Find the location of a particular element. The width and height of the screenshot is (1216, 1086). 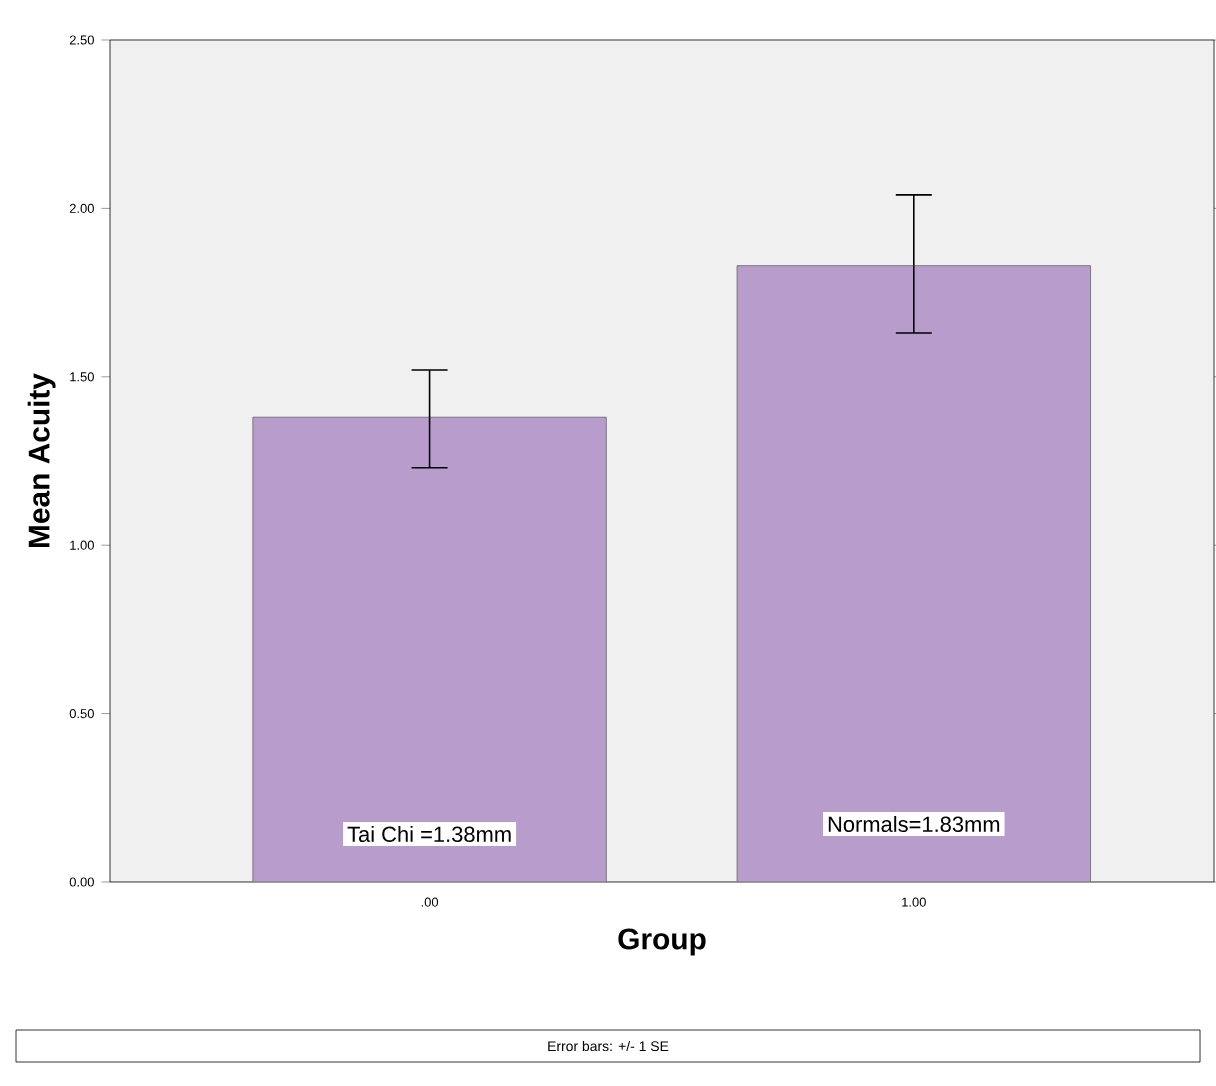

annotation: Tai Chi =1.38mm is located at coordinates (429, 834).